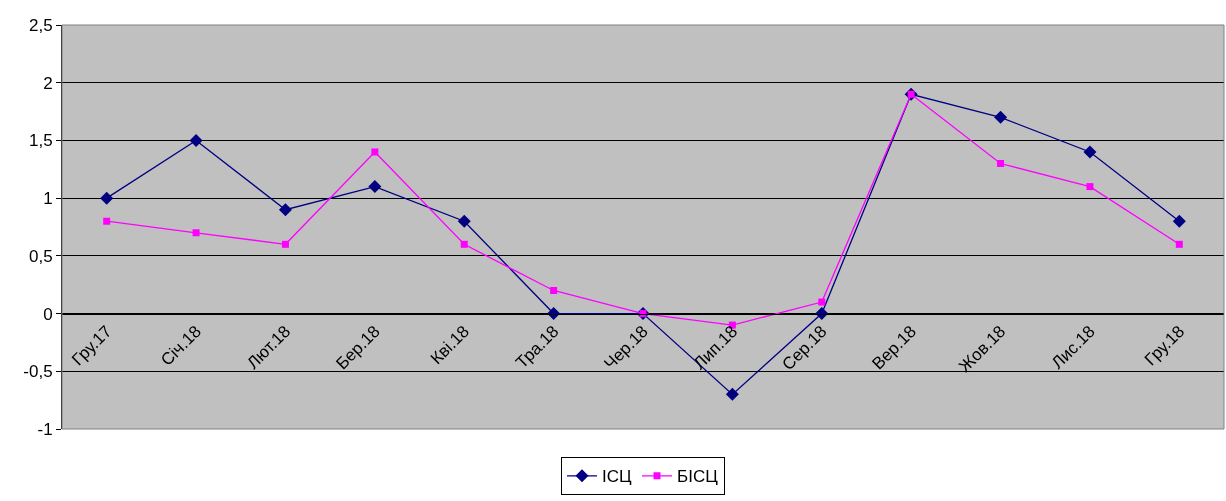  What do you see at coordinates (45, 429) in the screenshot?
I see `y-tick-label: -1` at bounding box center [45, 429].